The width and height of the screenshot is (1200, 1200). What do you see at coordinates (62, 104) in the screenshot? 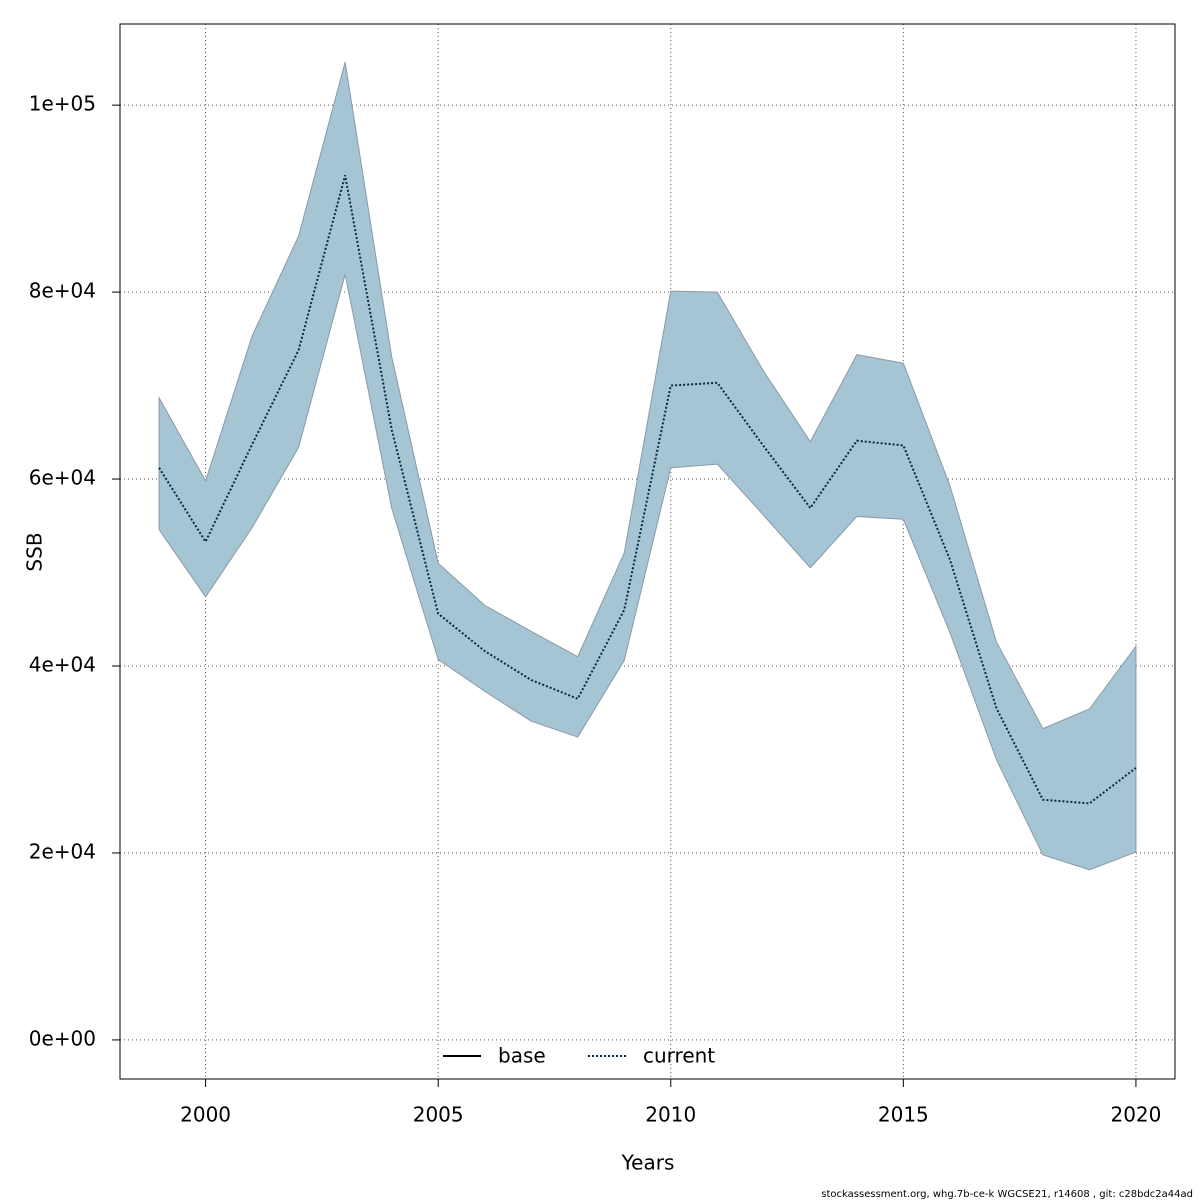
I see `y-tick-label: 1e+05` at bounding box center [62, 104].